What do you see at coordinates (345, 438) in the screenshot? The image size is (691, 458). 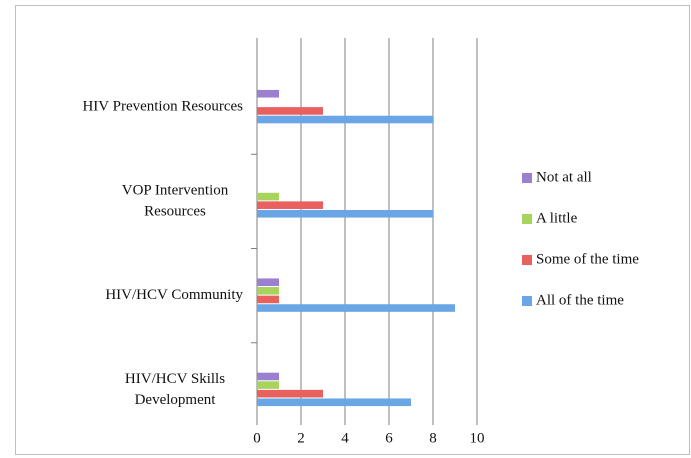 I see `x-tick-label: 4` at bounding box center [345, 438].